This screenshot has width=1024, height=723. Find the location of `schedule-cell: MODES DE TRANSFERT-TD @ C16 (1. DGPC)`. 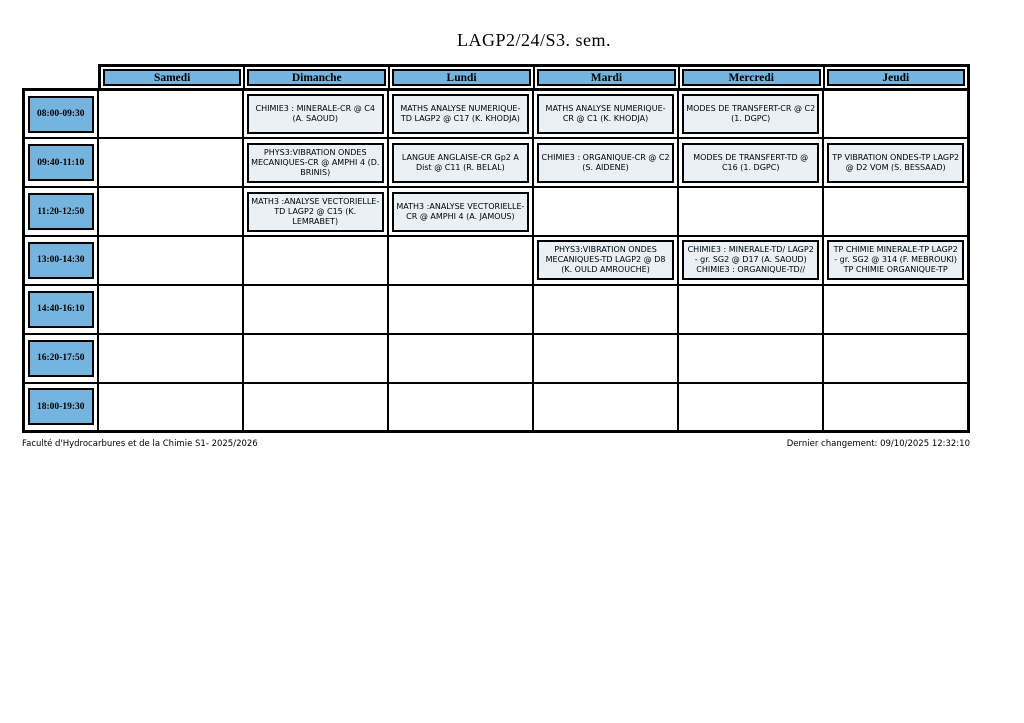

schedule-cell: MODES DE TRANSFERT-TD @ C16 (1. DGPC) is located at coordinates (751, 163).